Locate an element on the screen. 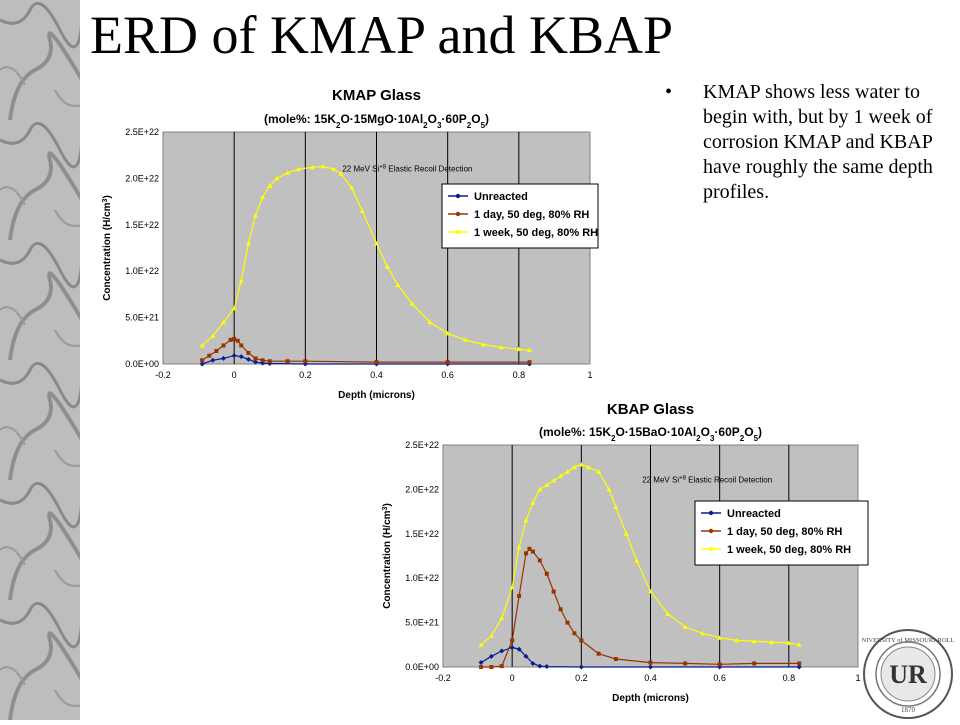 The height and width of the screenshot is (725, 960). kbap-legend-label: 1 day, 50 deg, 80% RH is located at coordinates (784, 532).